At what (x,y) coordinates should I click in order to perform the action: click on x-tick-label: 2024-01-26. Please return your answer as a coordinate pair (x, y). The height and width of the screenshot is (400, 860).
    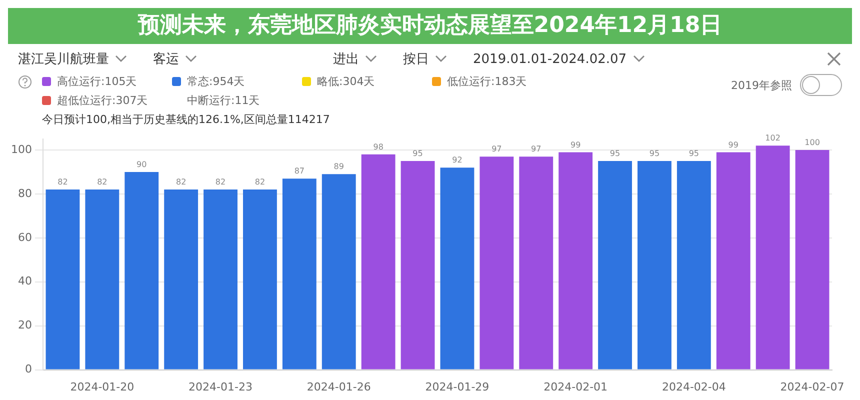
    Looking at the image, I should click on (338, 387).